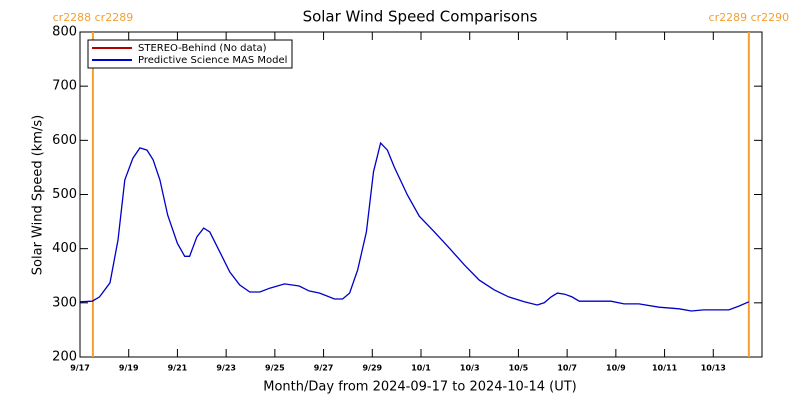 The image size is (800, 400). Describe the element at coordinates (93, 17) in the screenshot. I see `annotation-label: cr2288 cr2289` at that location.